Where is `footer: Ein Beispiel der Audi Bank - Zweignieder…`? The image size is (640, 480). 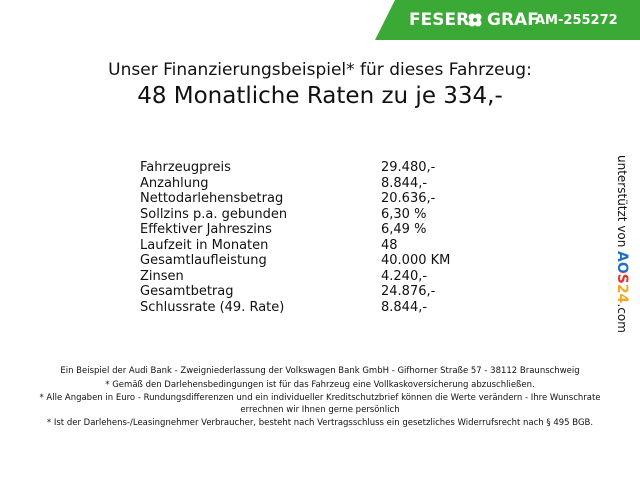 footer: Ein Beispiel der Audi Bank - Zweignieder… is located at coordinates (320, 399).